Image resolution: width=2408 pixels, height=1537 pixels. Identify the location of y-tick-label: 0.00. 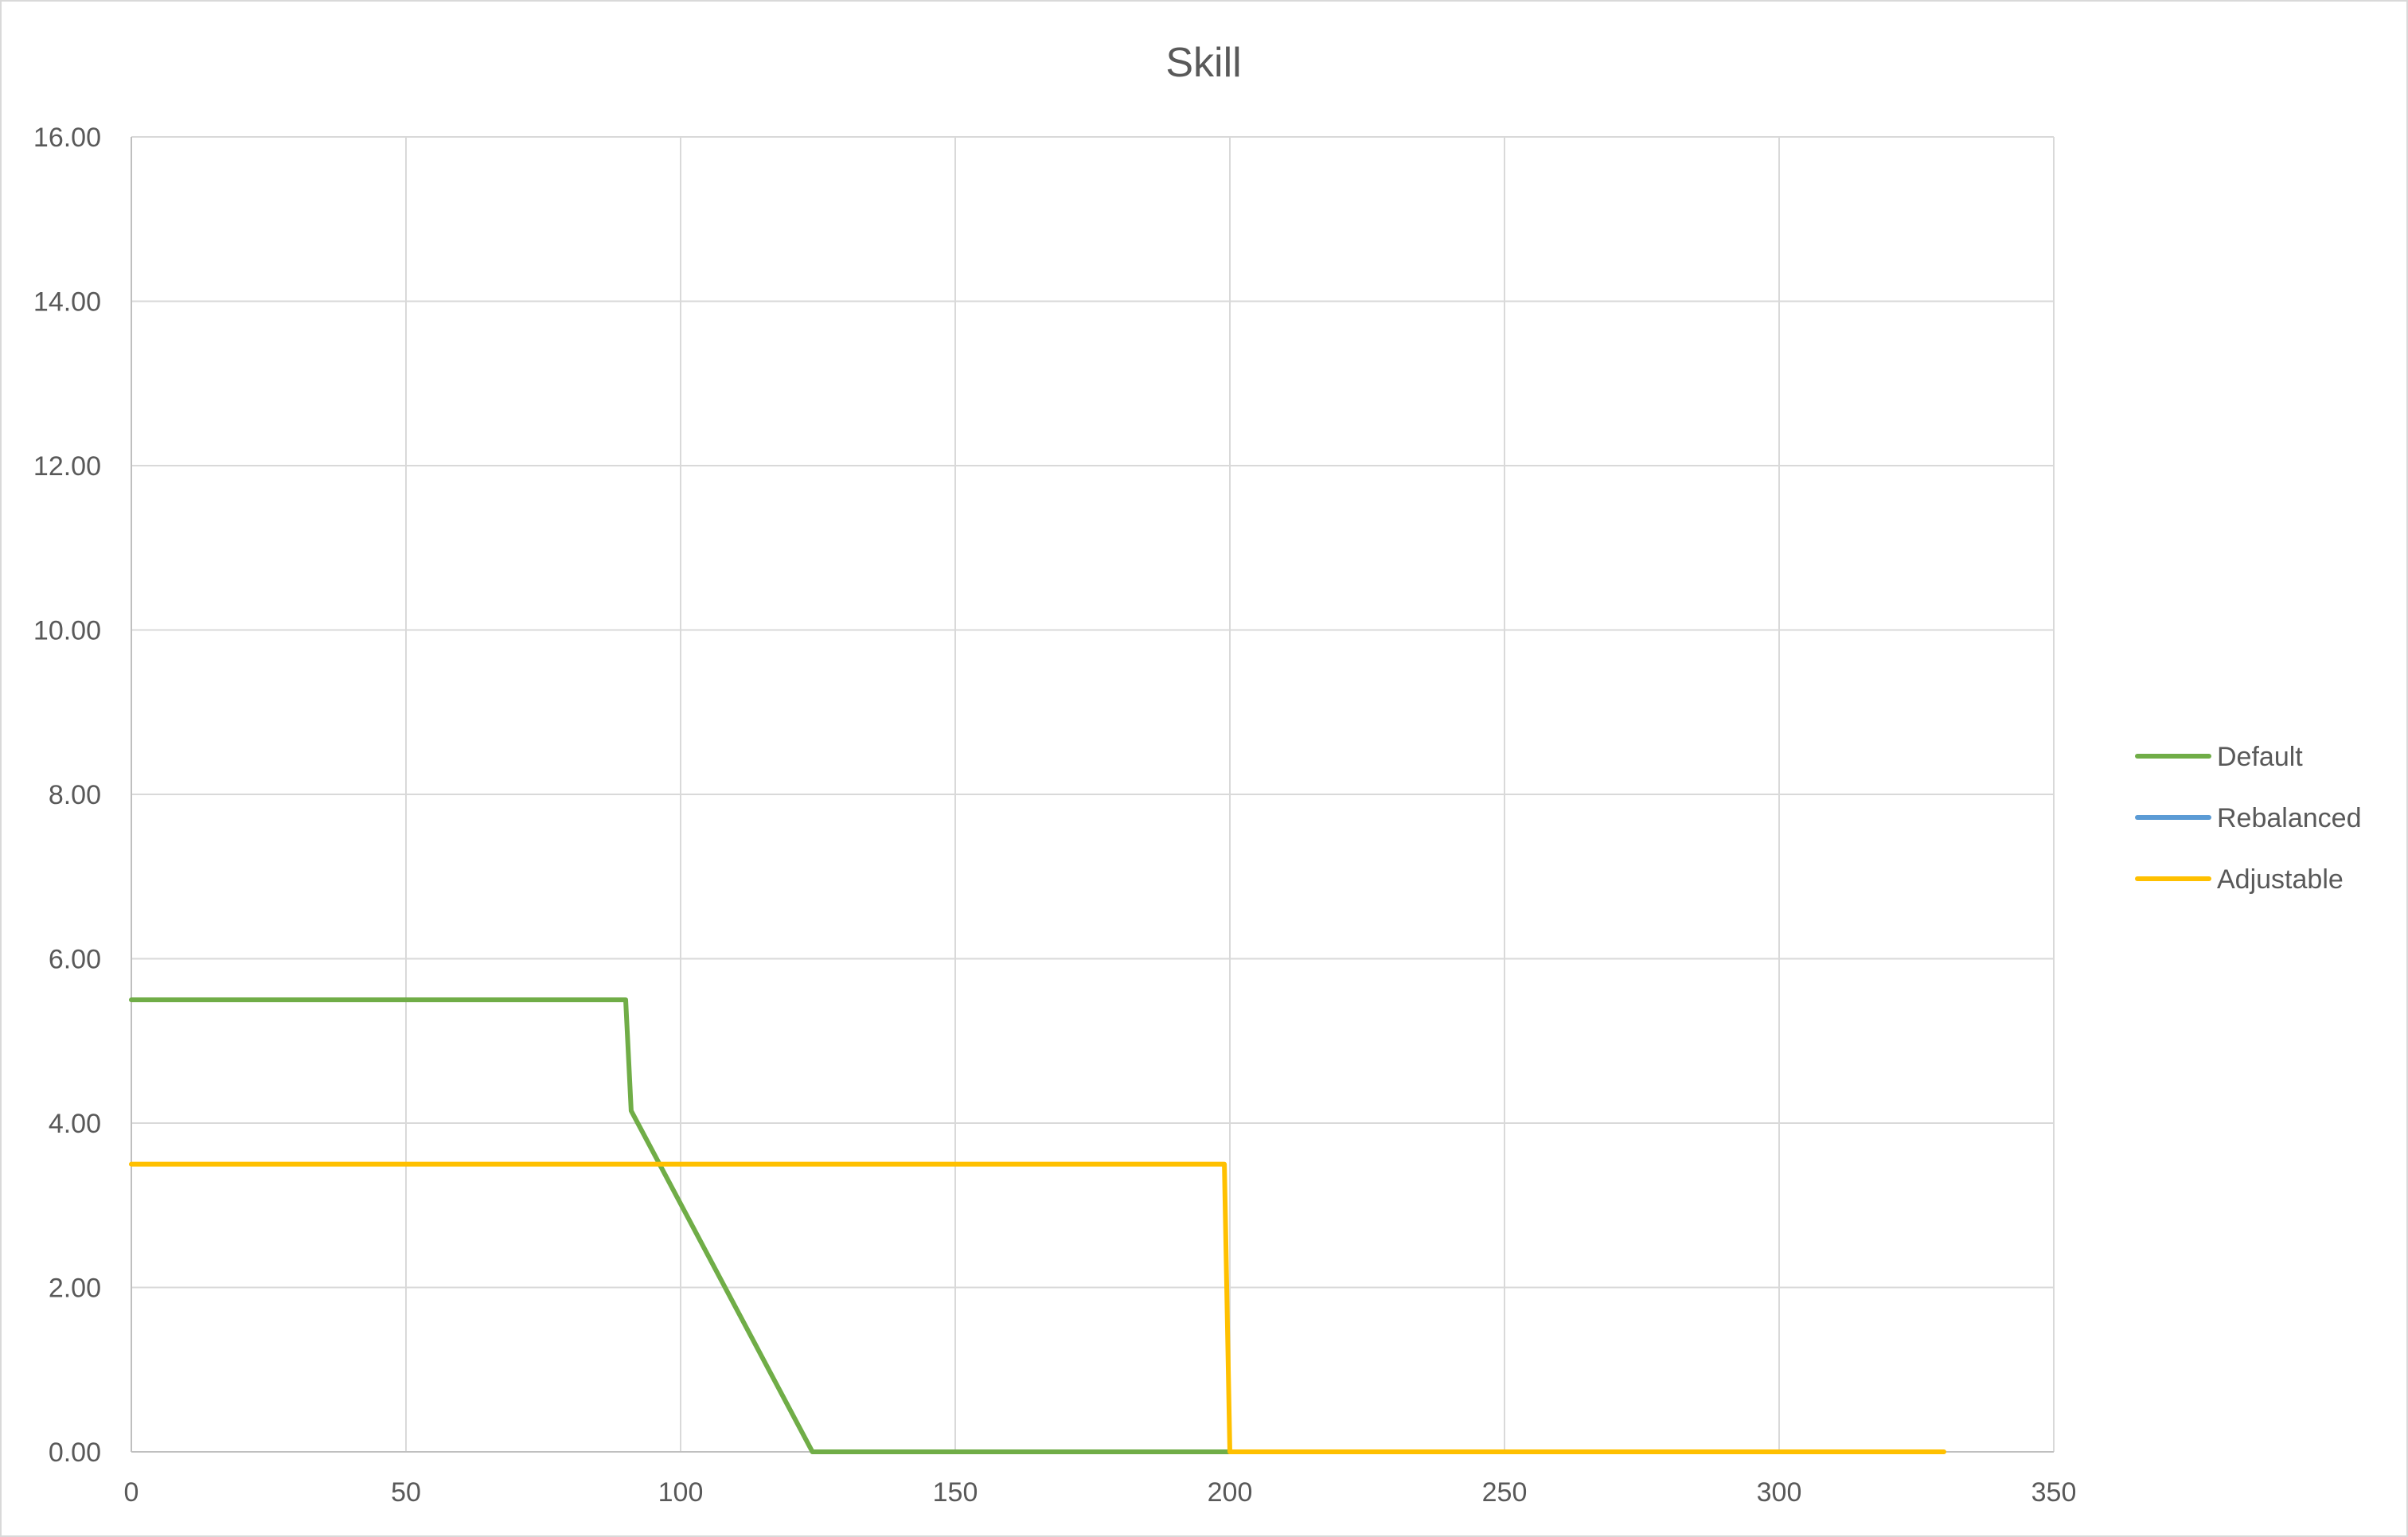
(75, 1453).